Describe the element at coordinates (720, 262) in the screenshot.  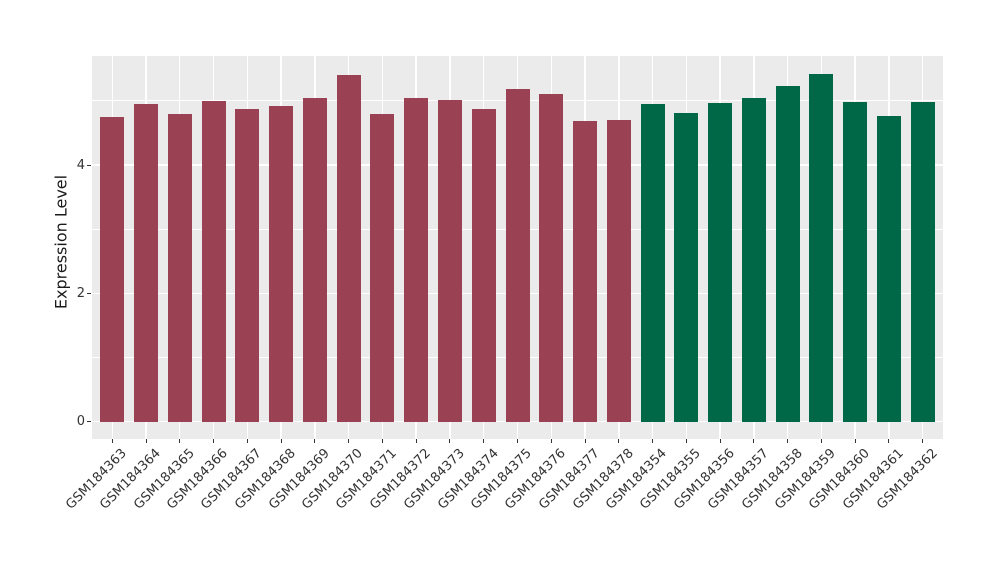
I see `bar-GSM184356` at that location.